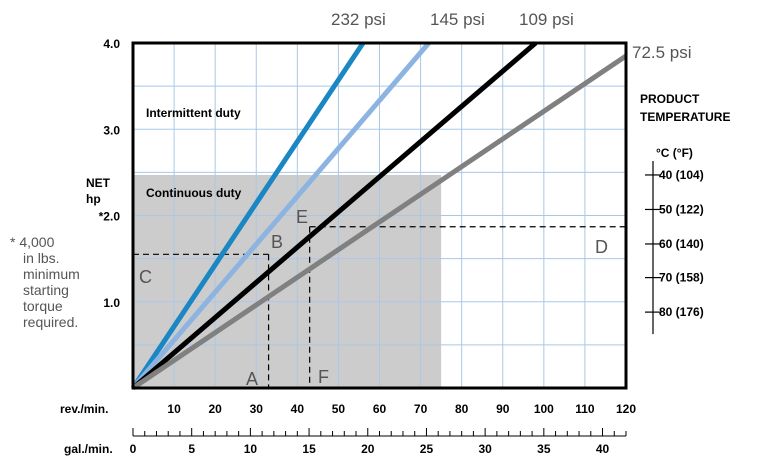 The width and height of the screenshot is (764, 458). What do you see at coordinates (681, 209) in the screenshot?
I see `temperature-level-label: 50 (122)` at bounding box center [681, 209].